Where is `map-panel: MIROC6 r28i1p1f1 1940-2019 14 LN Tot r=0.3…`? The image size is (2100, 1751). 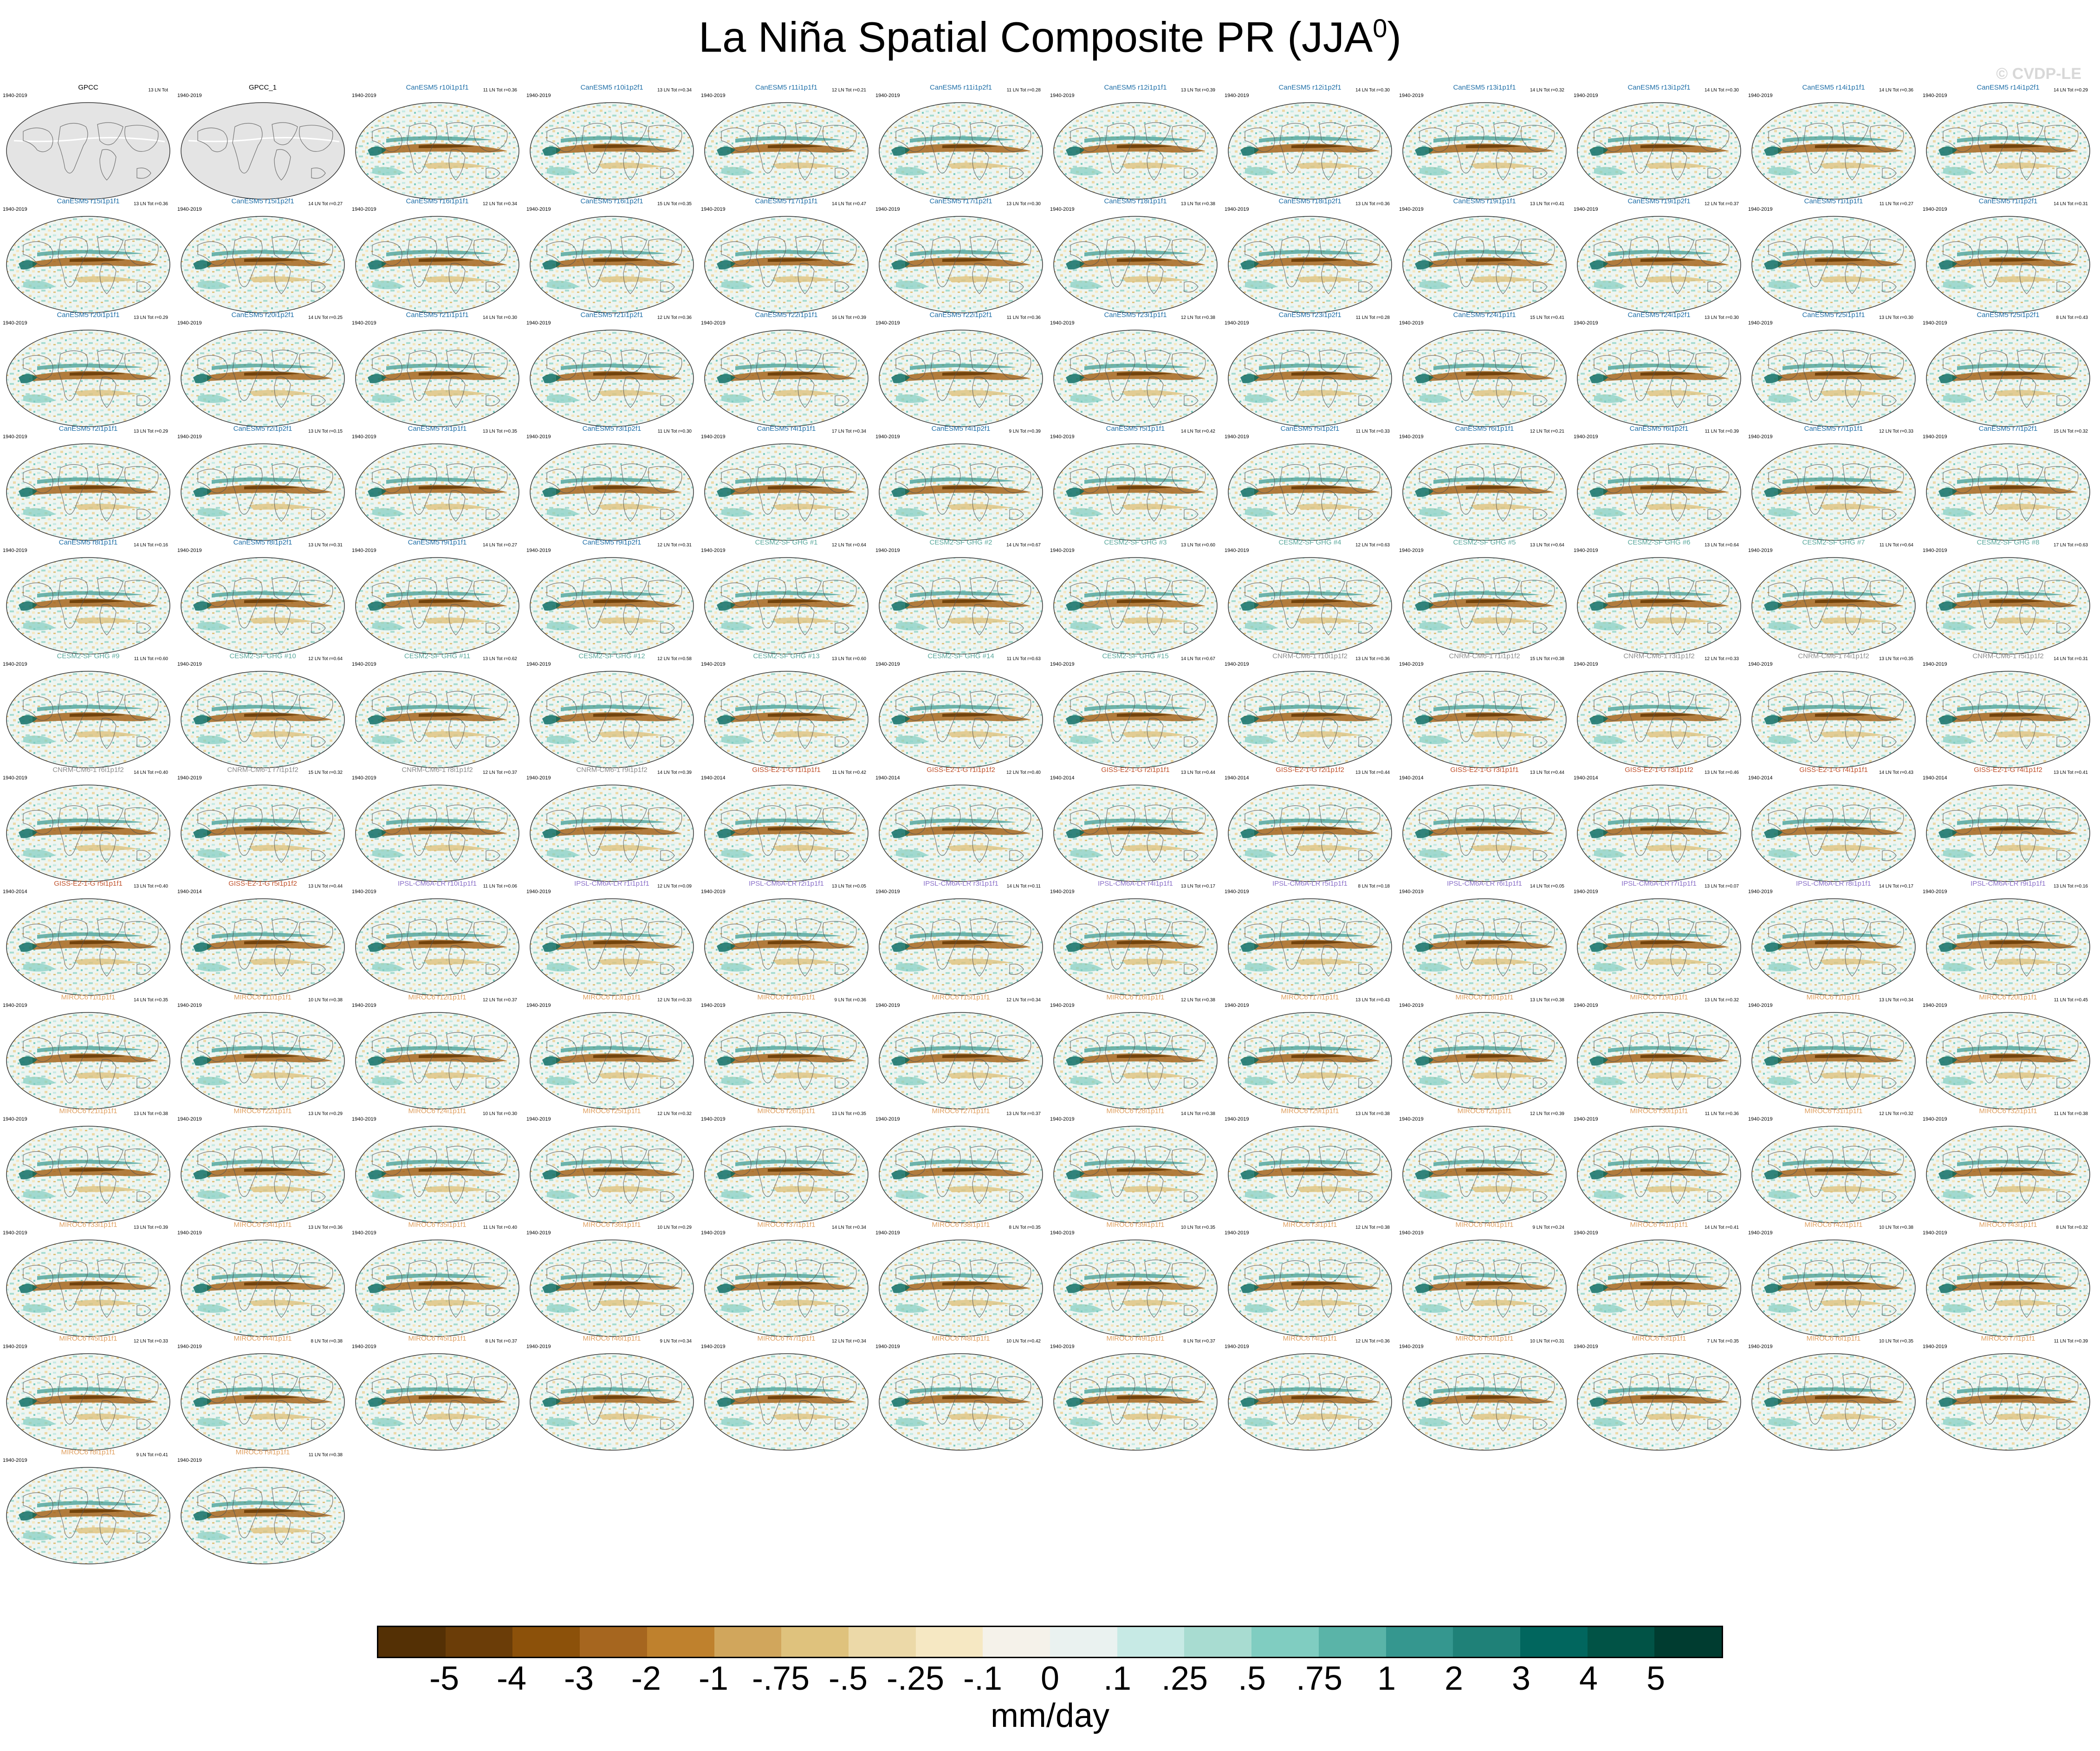 map-panel: MIROC6 r28i1p1f1 1940-2019 14 LN Tot r=0.3… is located at coordinates (1134, 1165).